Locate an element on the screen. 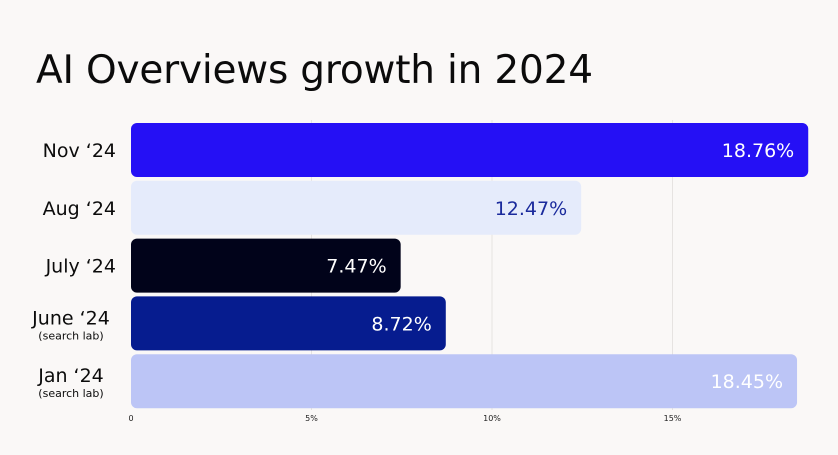 The height and width of the screenshot is (455, 838). chart-title: AI Overviews growth in 2024 is located at coordinates (314, 70).